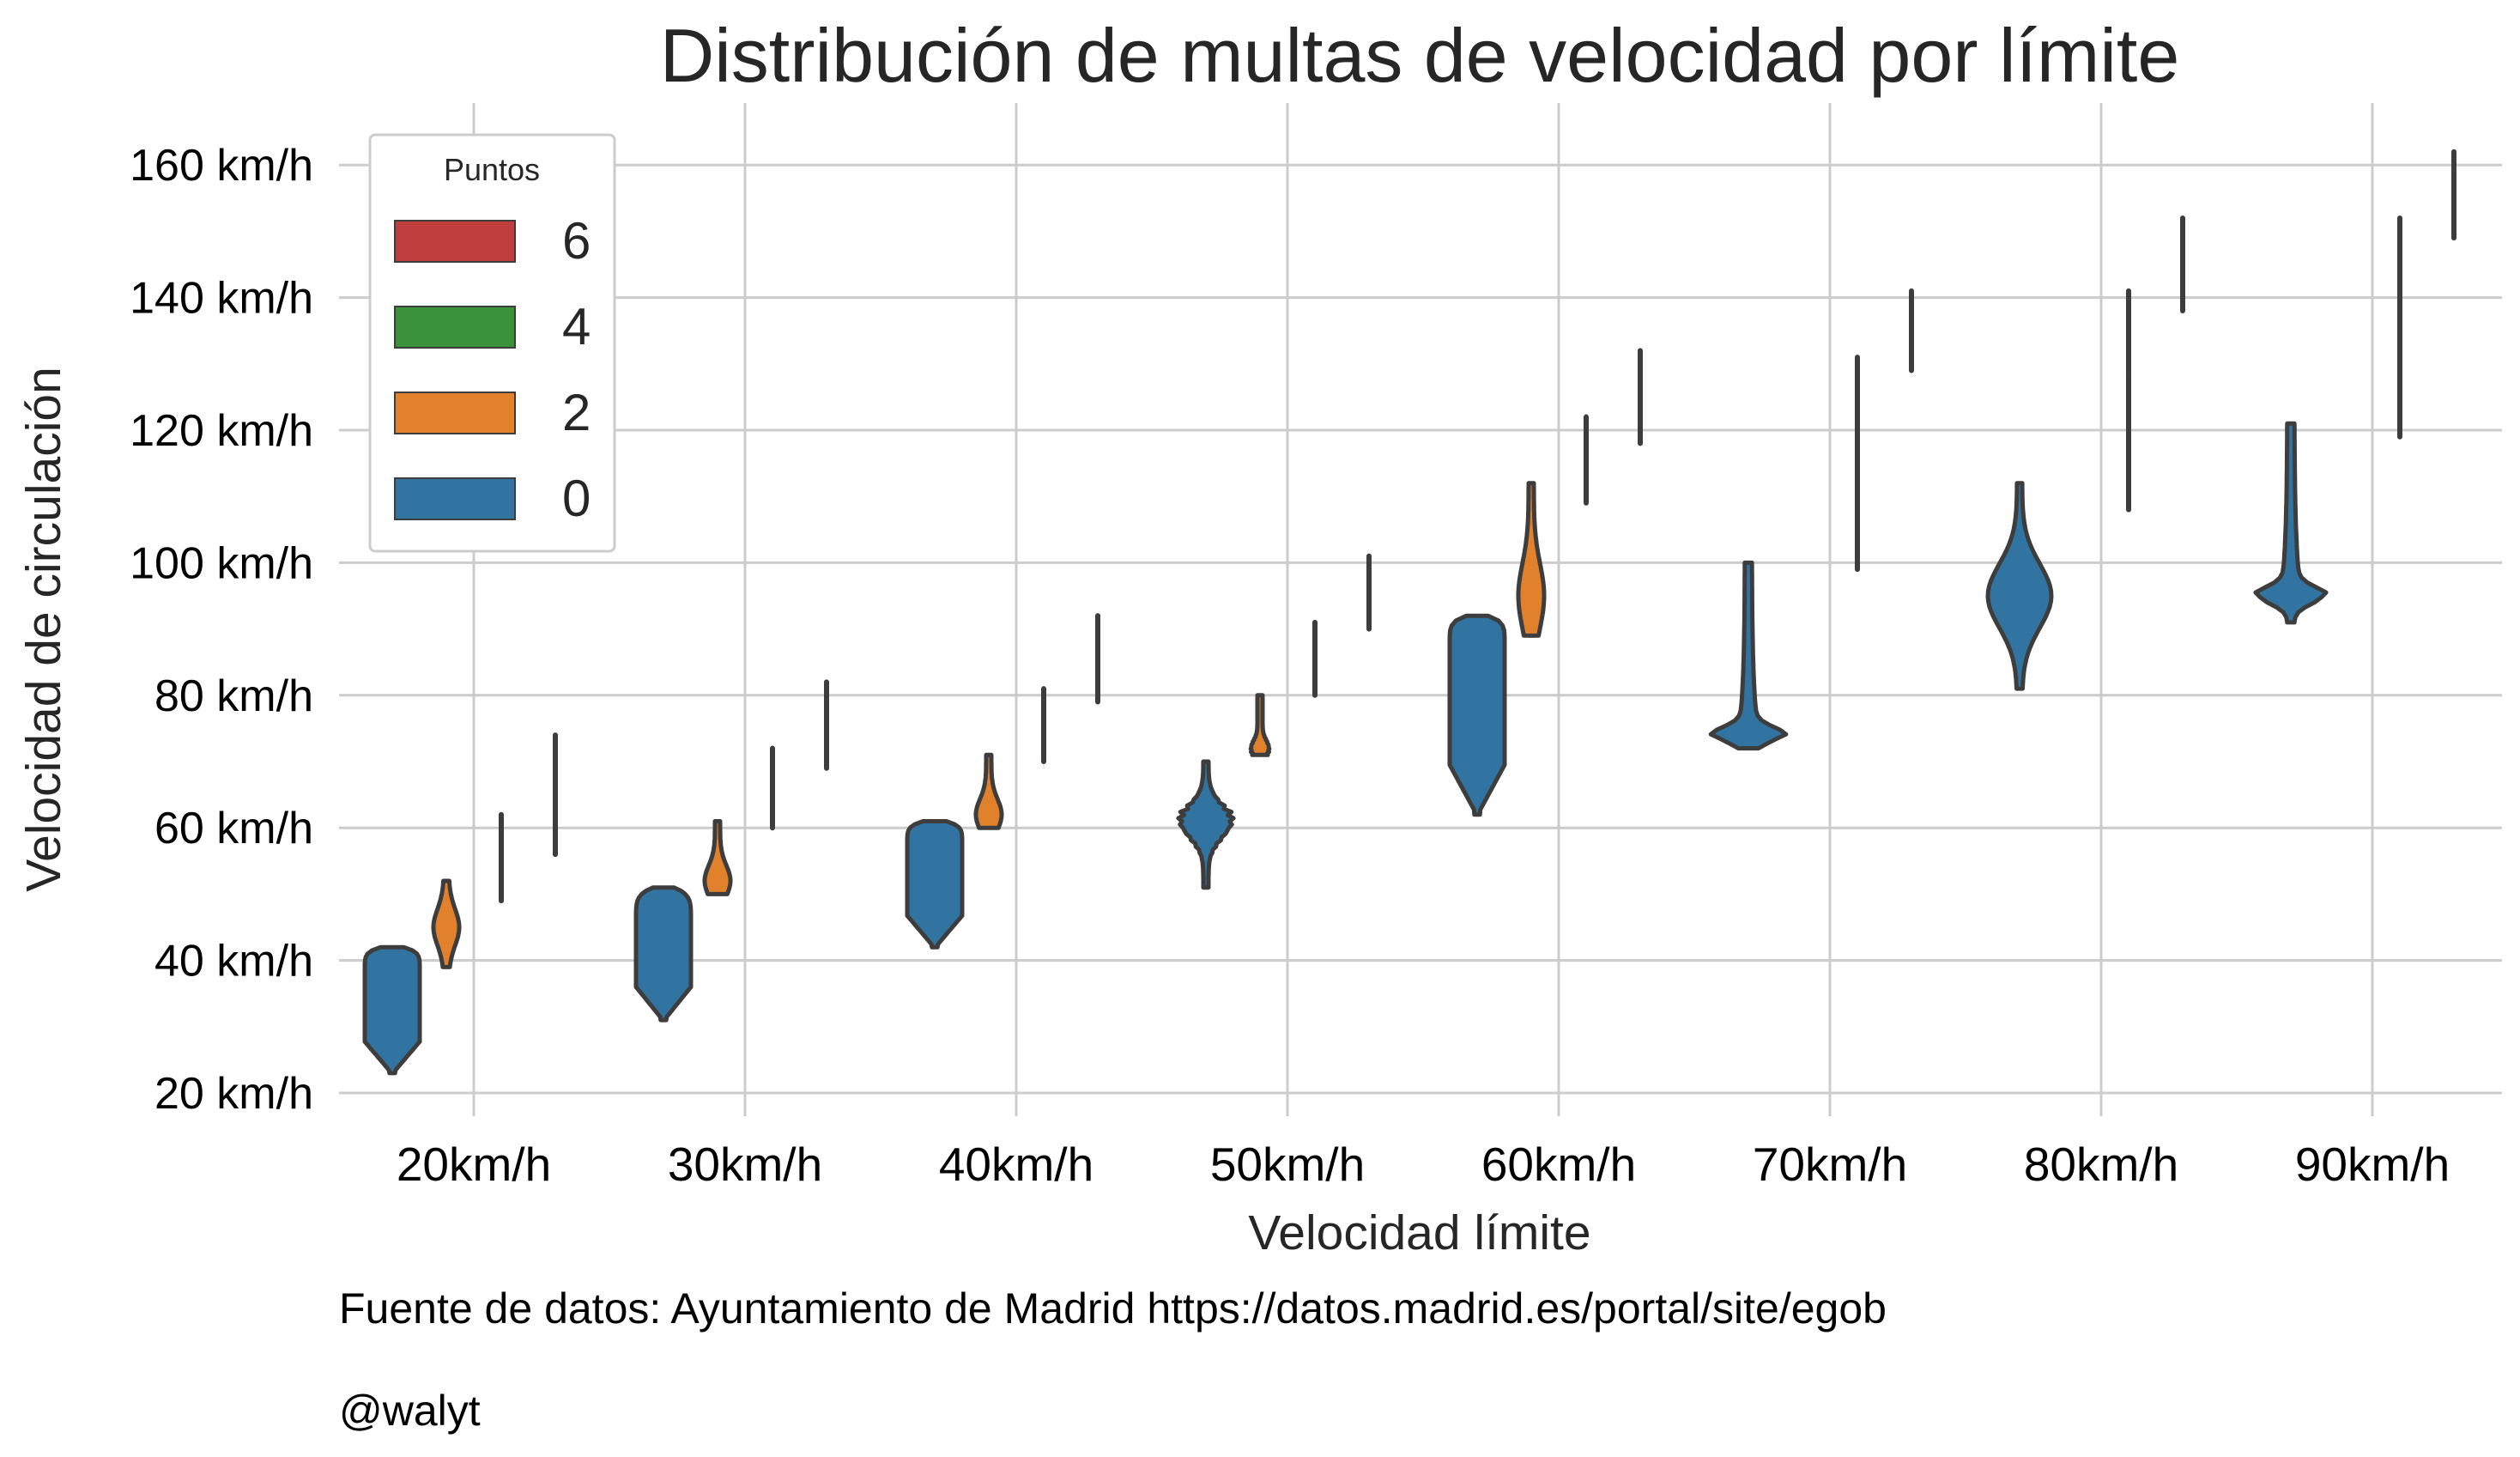  Describe the element at coordinates (222, 431) in the screenshot. I see `y-tick-label: 120 km/h` at that location.